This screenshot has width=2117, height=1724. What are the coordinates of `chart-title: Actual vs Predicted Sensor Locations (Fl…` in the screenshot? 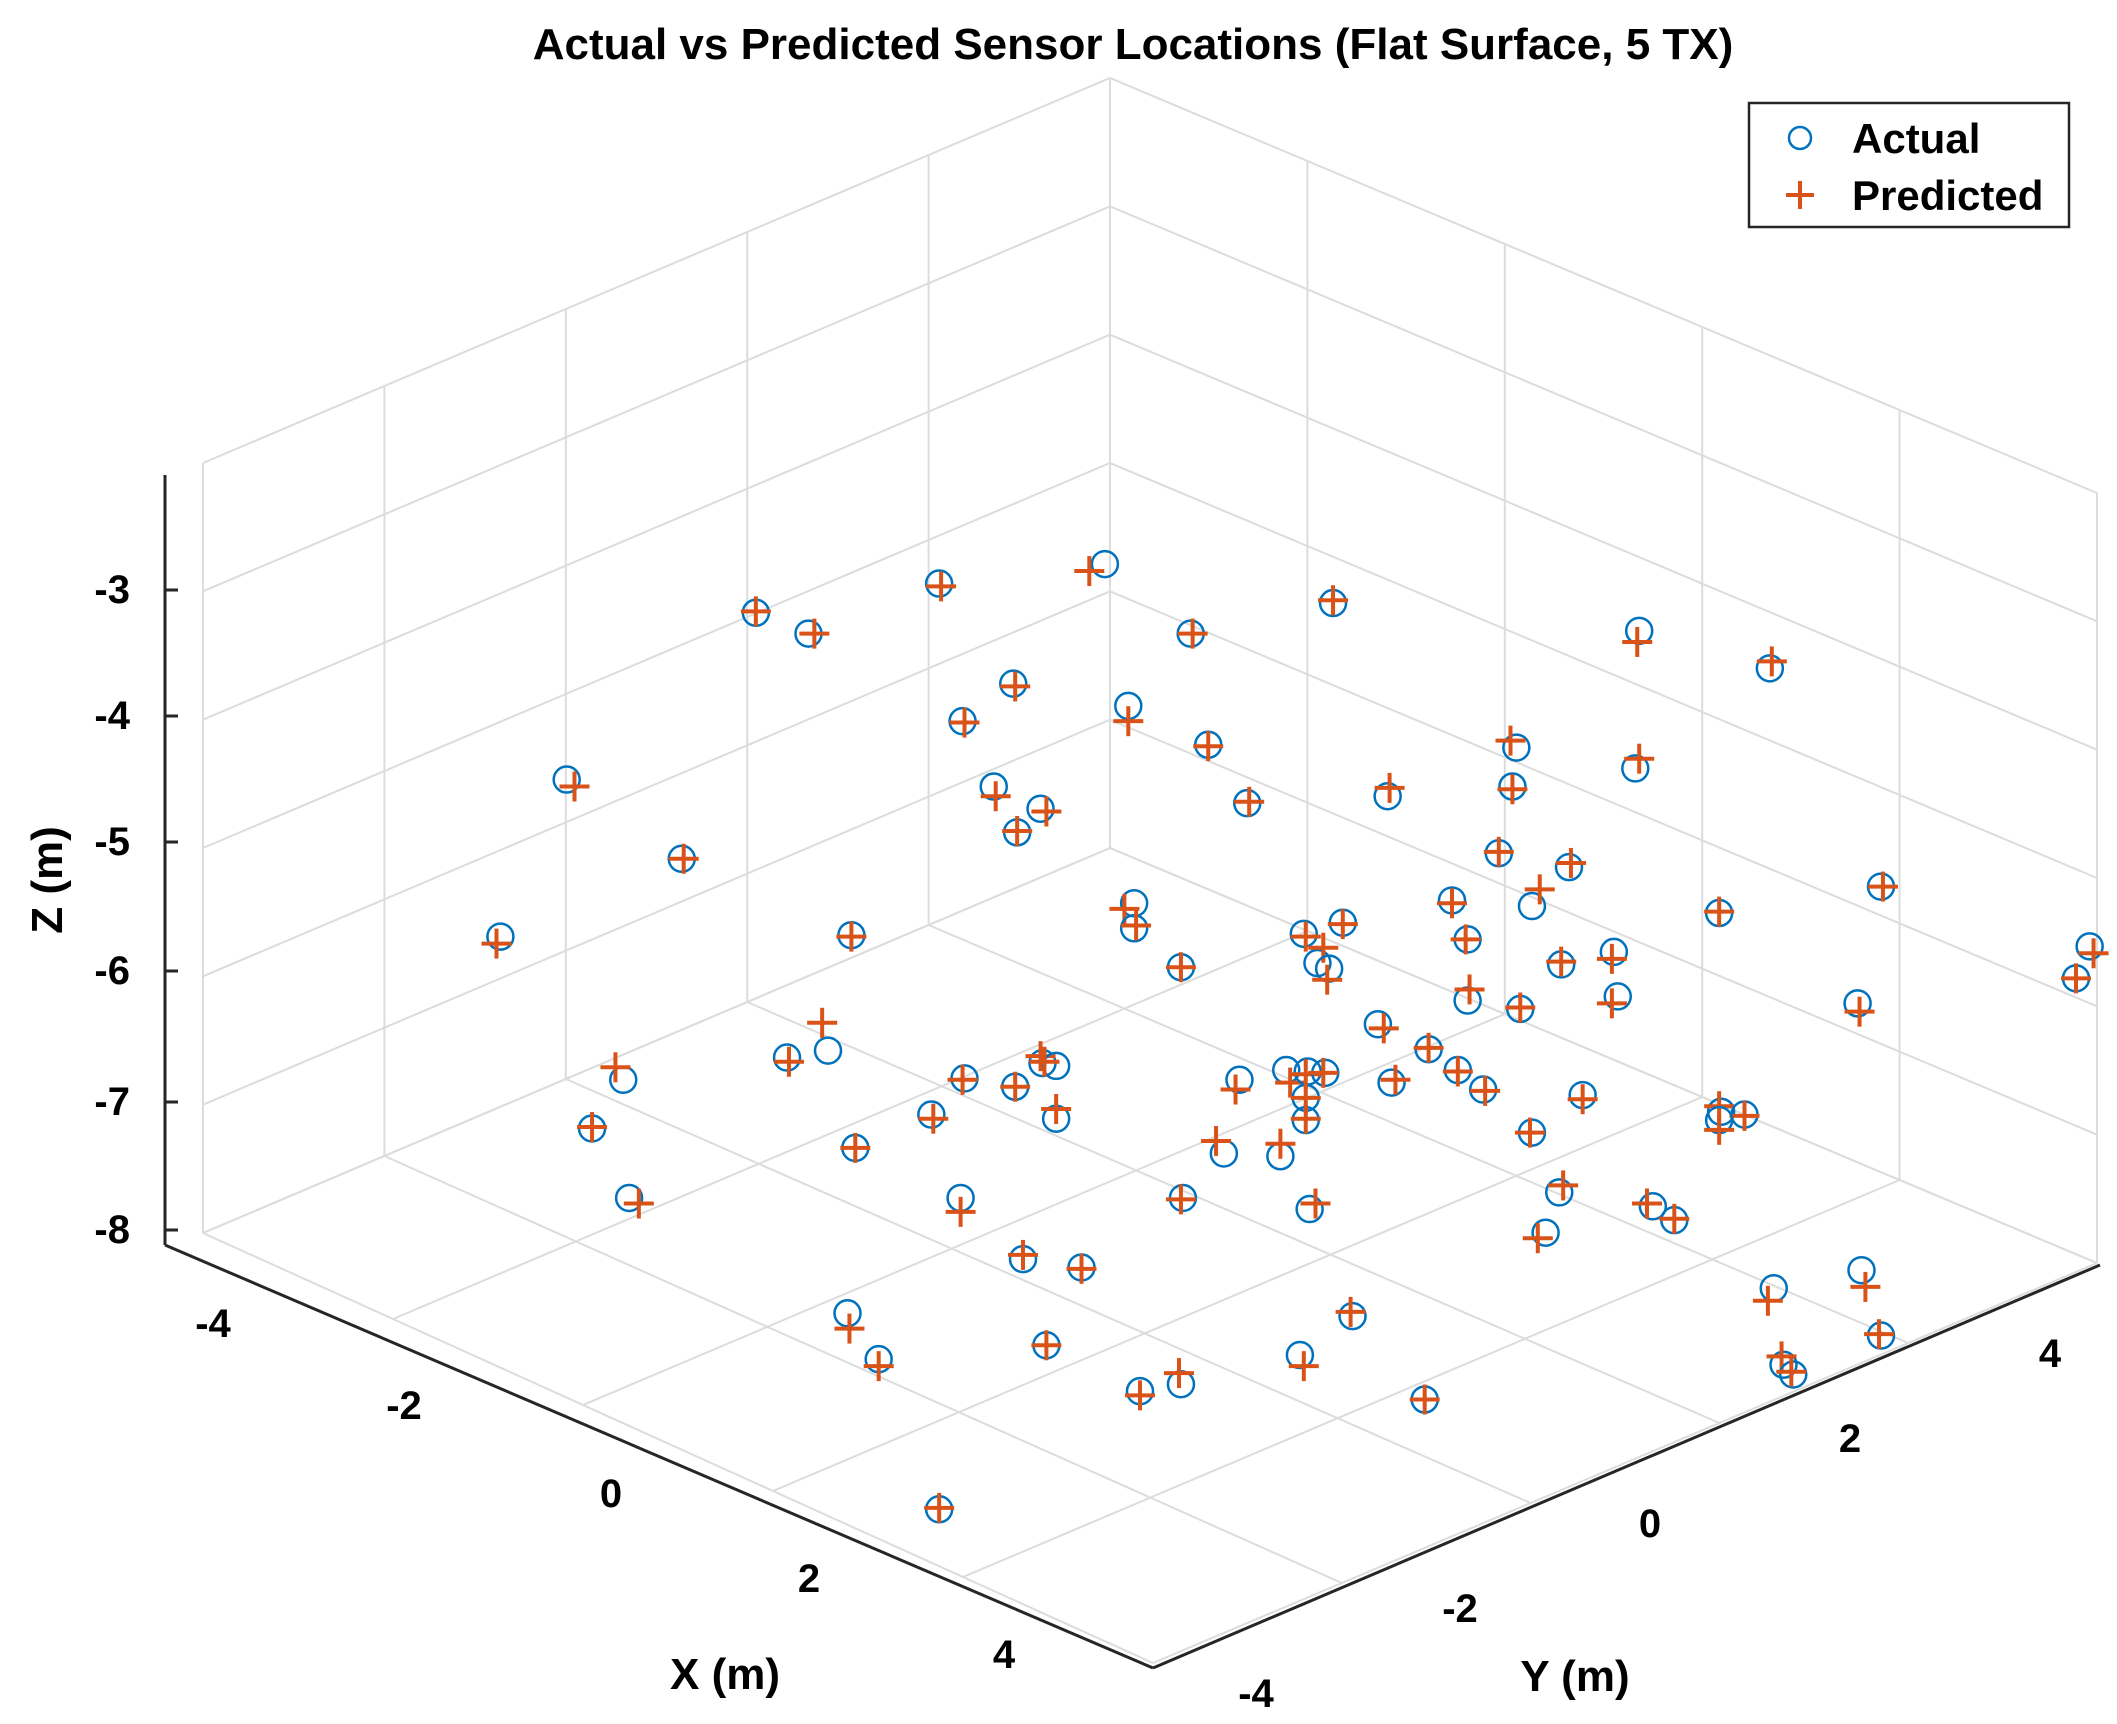 It's located at (1133, 44).